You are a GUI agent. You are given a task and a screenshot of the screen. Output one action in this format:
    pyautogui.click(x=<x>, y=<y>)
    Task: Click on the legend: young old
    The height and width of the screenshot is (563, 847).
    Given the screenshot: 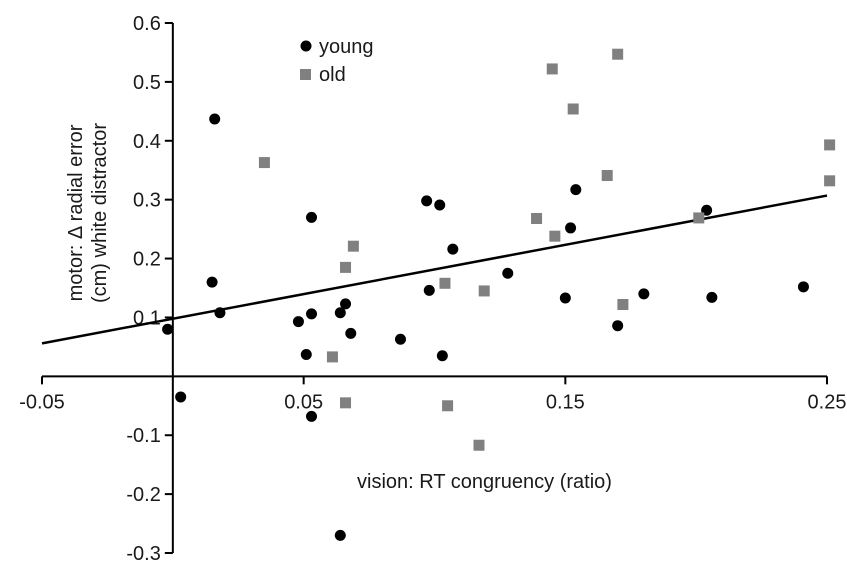 What is the action you would take?
    pyautogui.click(x=337, y=61)
    